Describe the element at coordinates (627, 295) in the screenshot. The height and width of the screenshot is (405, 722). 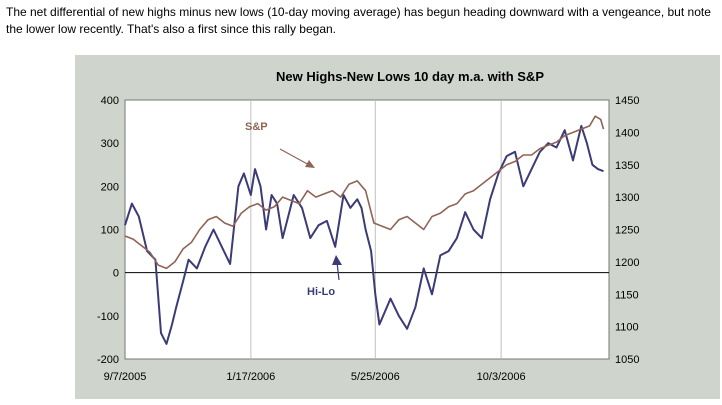
I see `right-tick-label: 1150` at that location.